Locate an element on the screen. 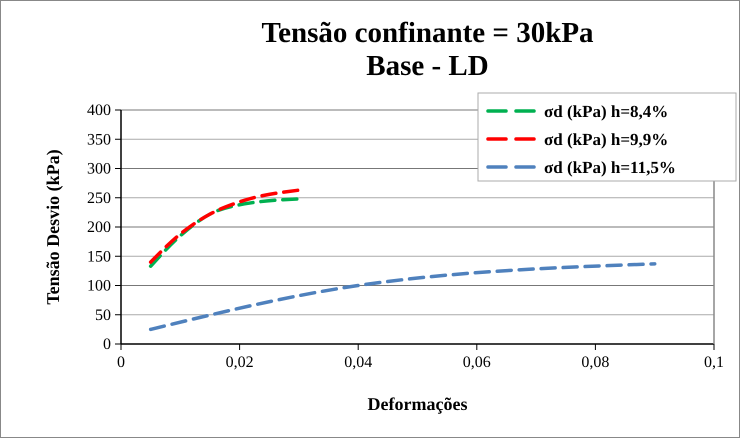 The width and height of the screenshot is (740, 438). legend-label: σd (kPa) h=8,4% is located at coordinates (606, 111).